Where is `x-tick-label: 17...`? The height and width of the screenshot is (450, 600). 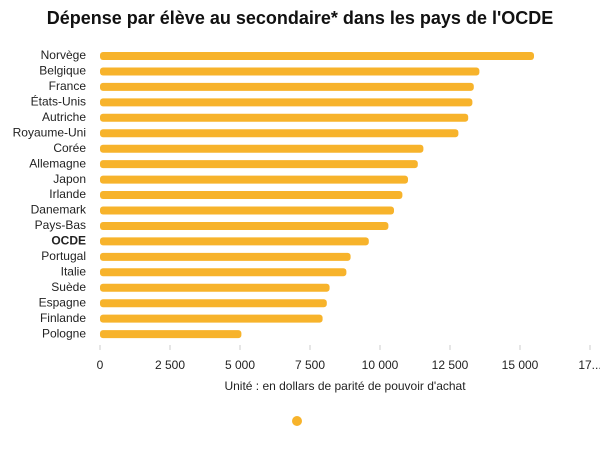
x-tick-label: 17... is located at coordinates (589, 365).